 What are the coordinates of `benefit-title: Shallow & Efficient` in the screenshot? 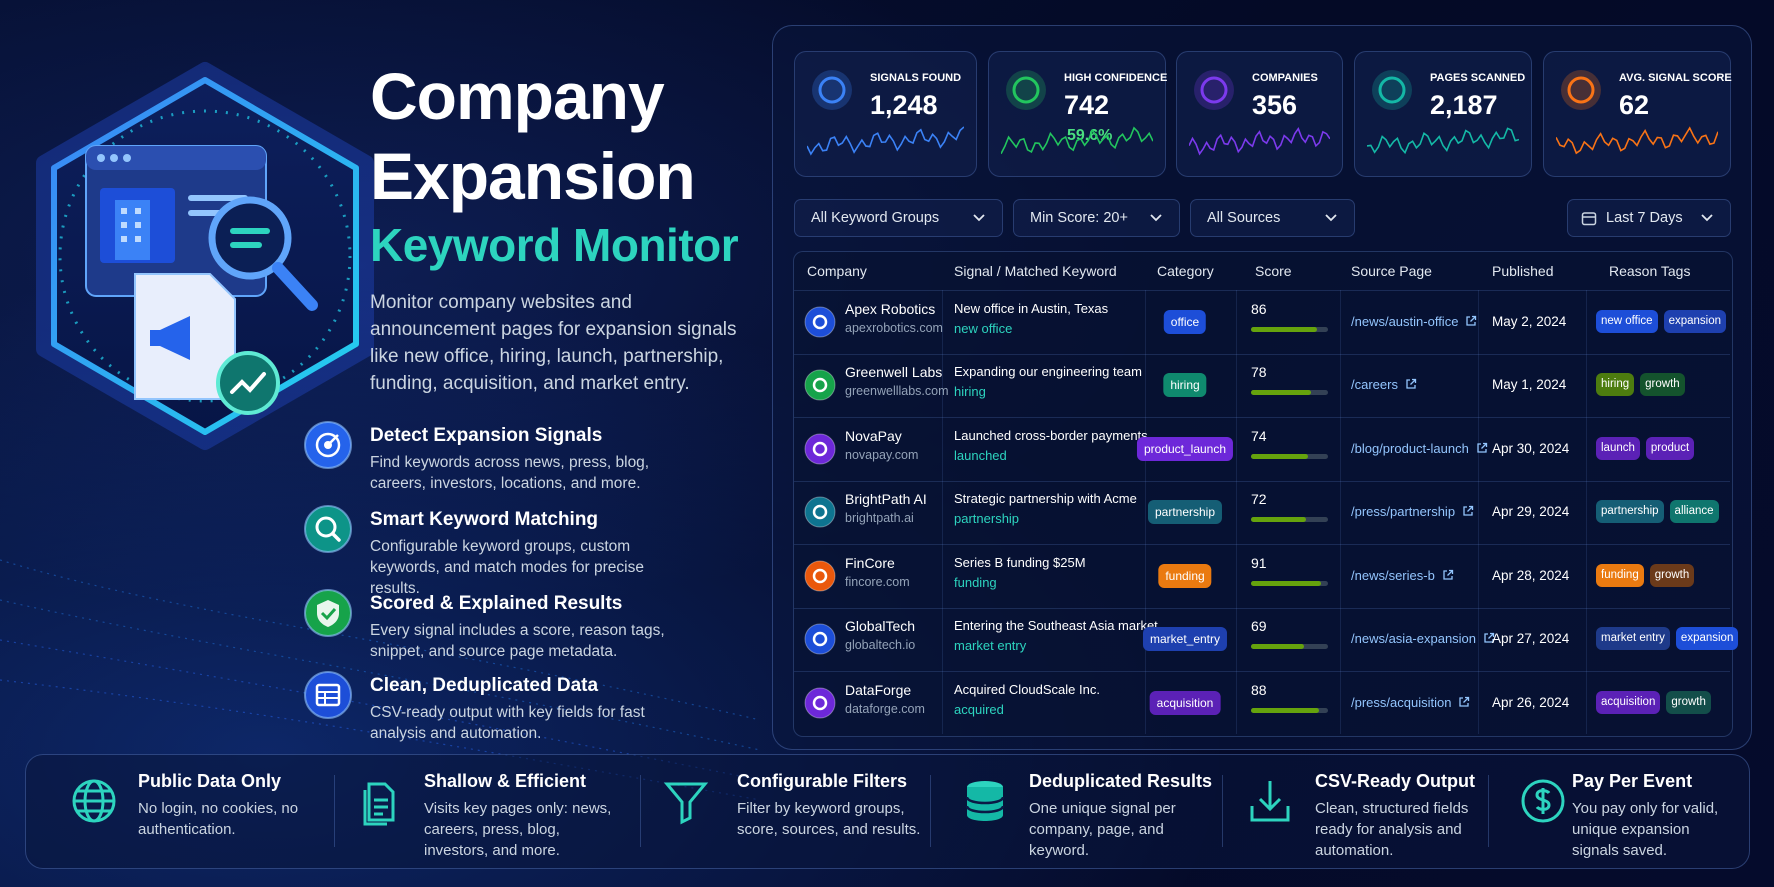 It's located at (505, 781).